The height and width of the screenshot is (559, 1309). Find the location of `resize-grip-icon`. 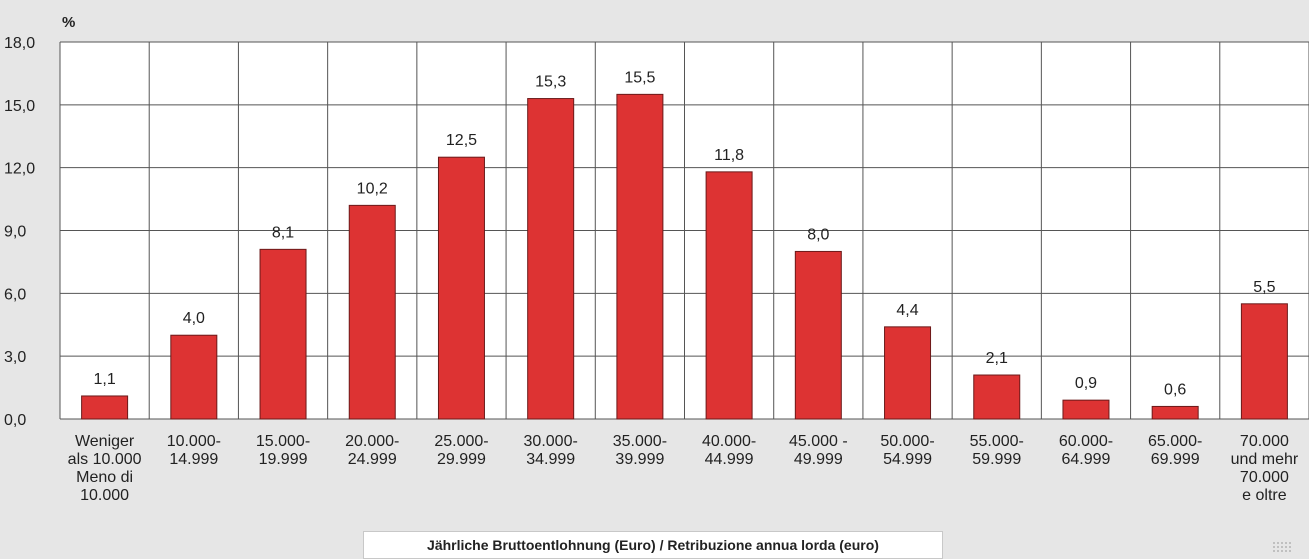

resize-grip-icon is located at coordinates (1282, 547).